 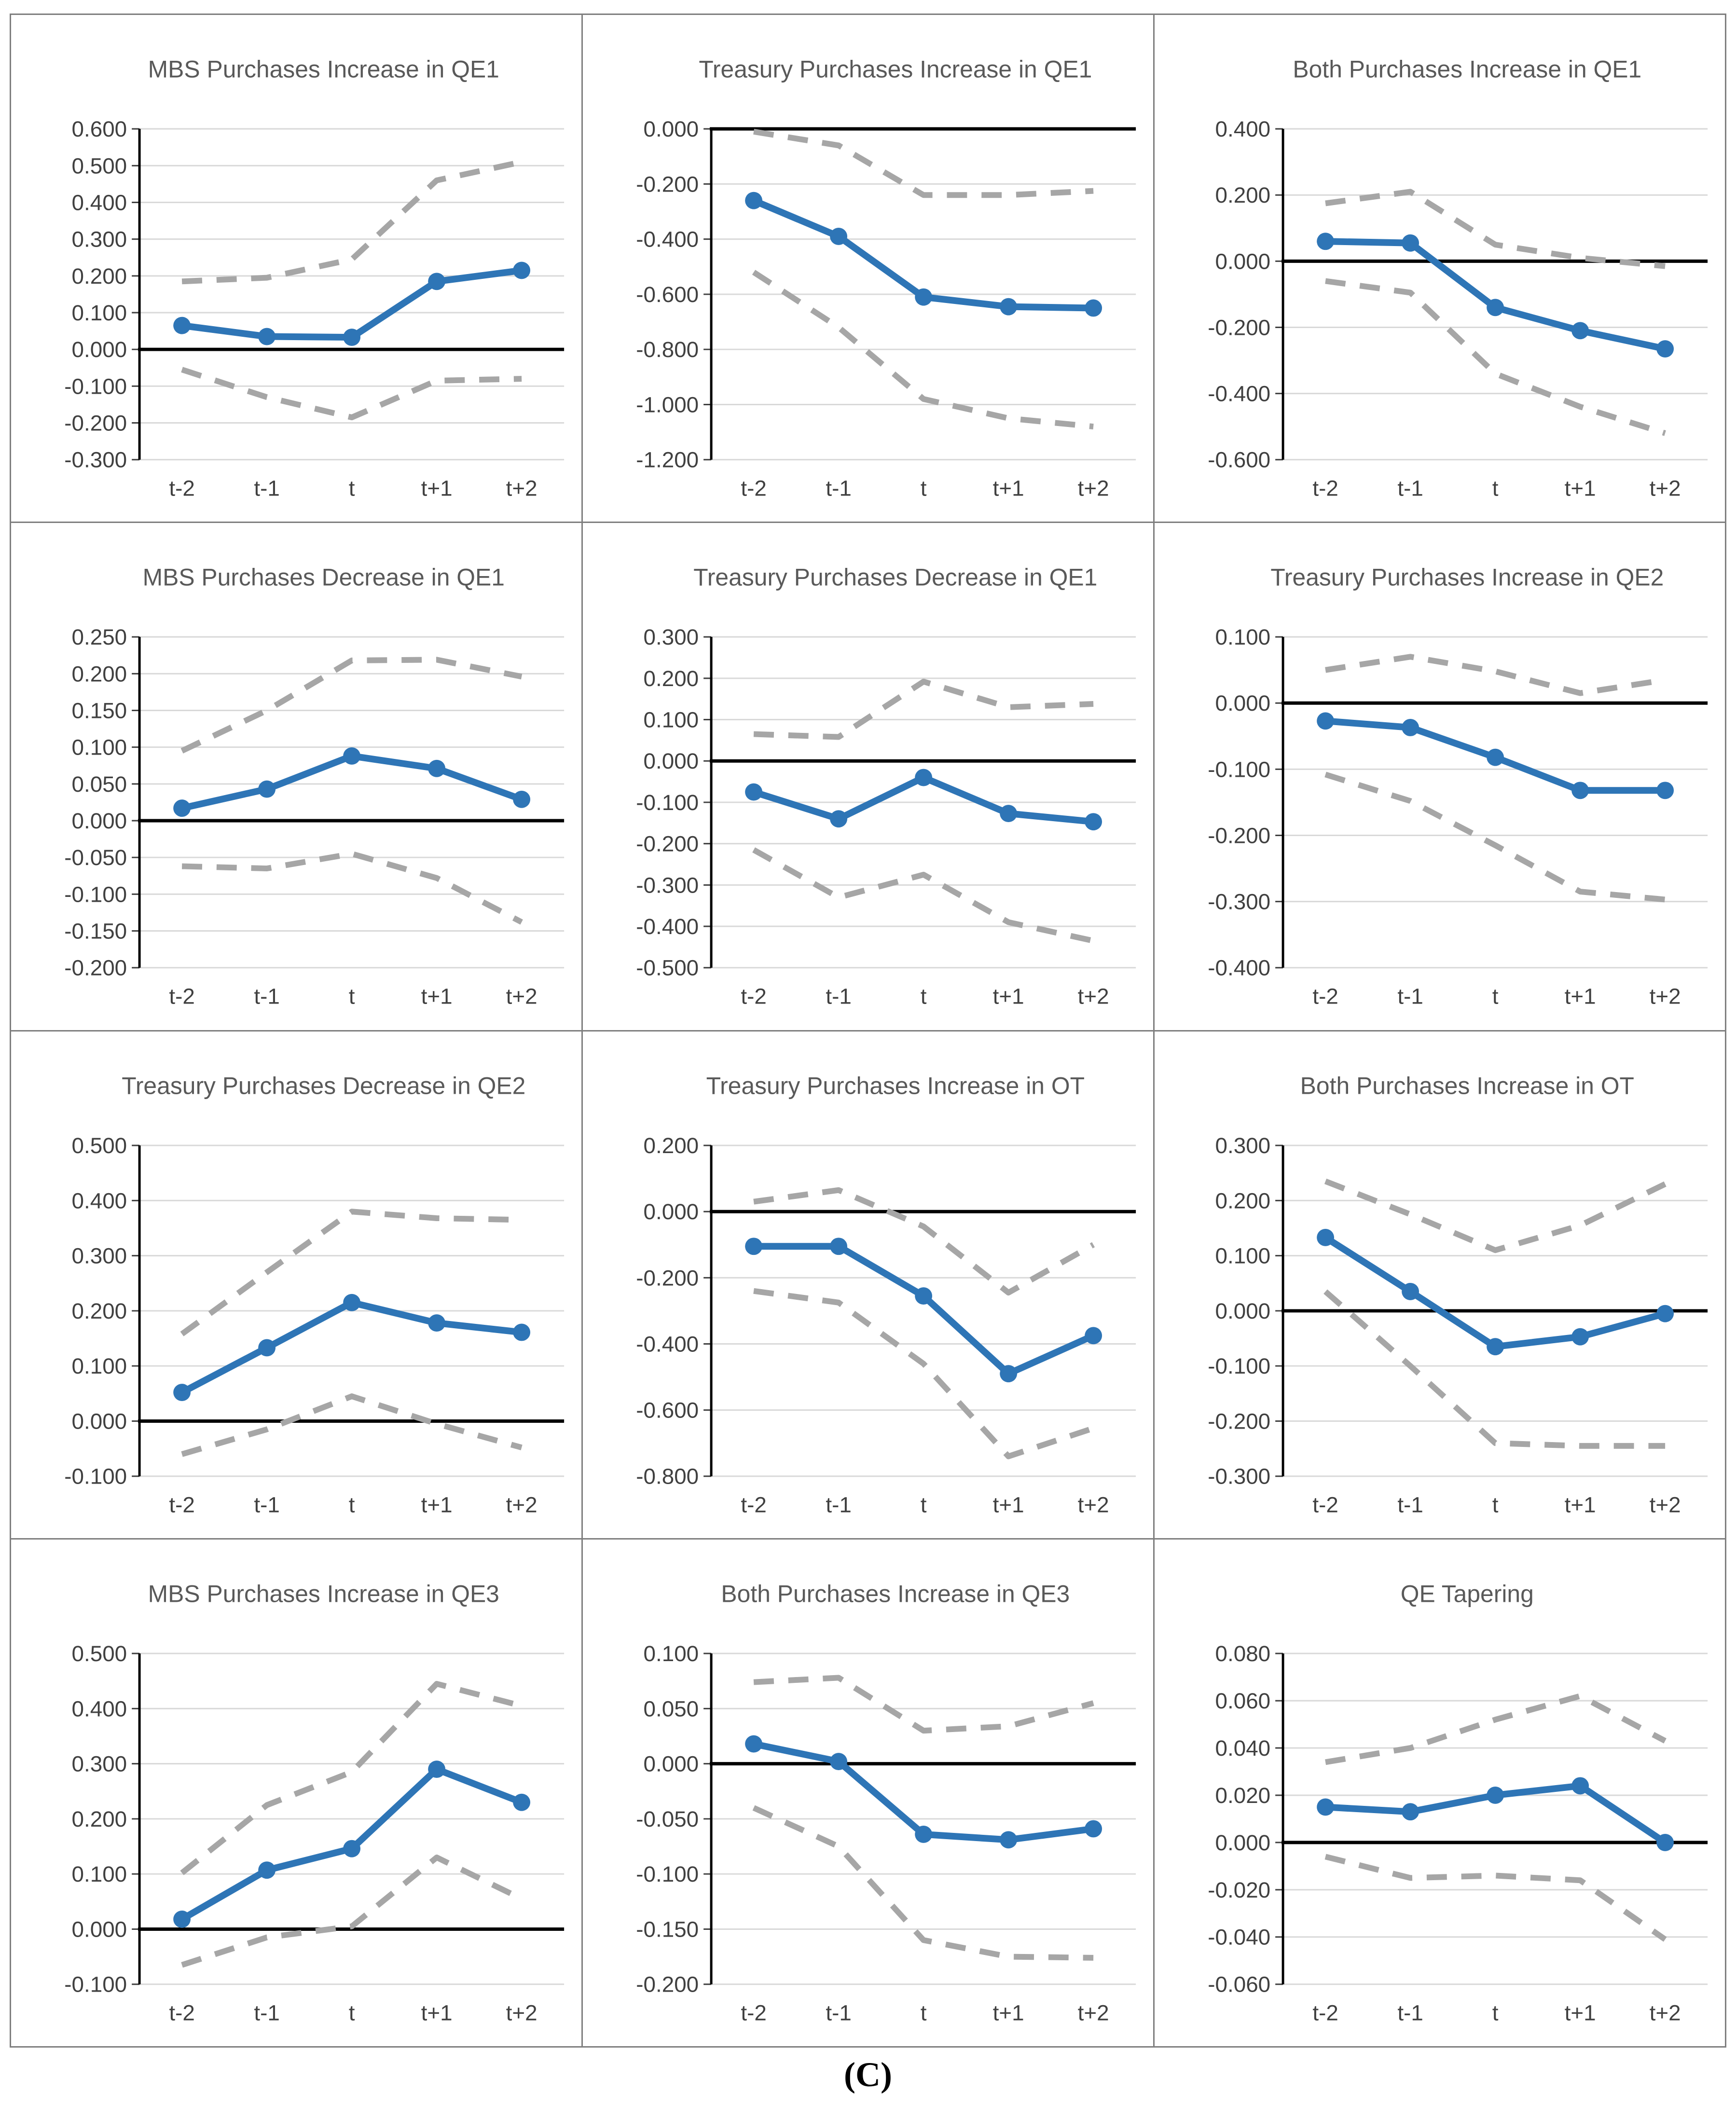 What do you see at coordinates (1239, 1984) in the screenshot?
I see `y-tick-label: -0.060` at bounding box center [1239, 1984].